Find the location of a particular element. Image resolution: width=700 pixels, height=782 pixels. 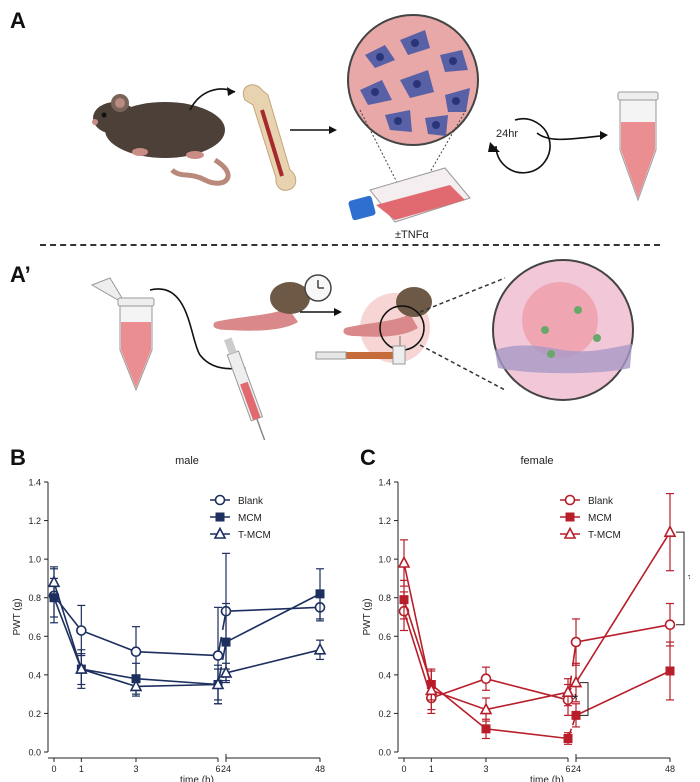

female-legend: Blank MCM T-MCM is located at coordinates (590, 517).